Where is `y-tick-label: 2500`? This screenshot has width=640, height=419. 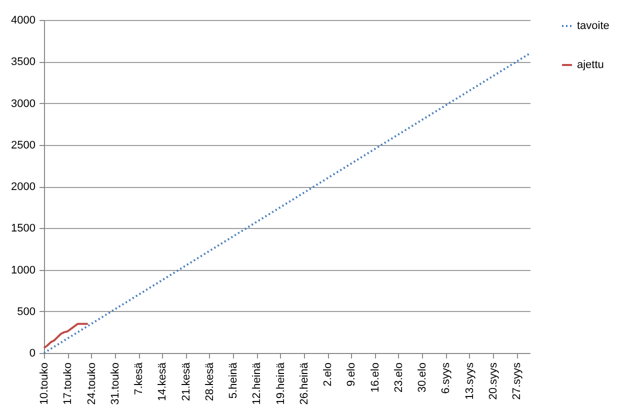
y-tick-label: 2500 is located at coordinates (23, 145).